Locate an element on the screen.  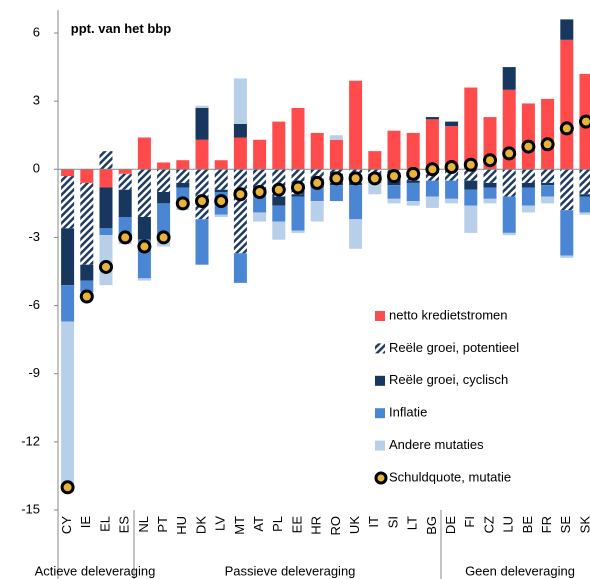
legend-label: Inflatie is located at coordinates (408, 412).